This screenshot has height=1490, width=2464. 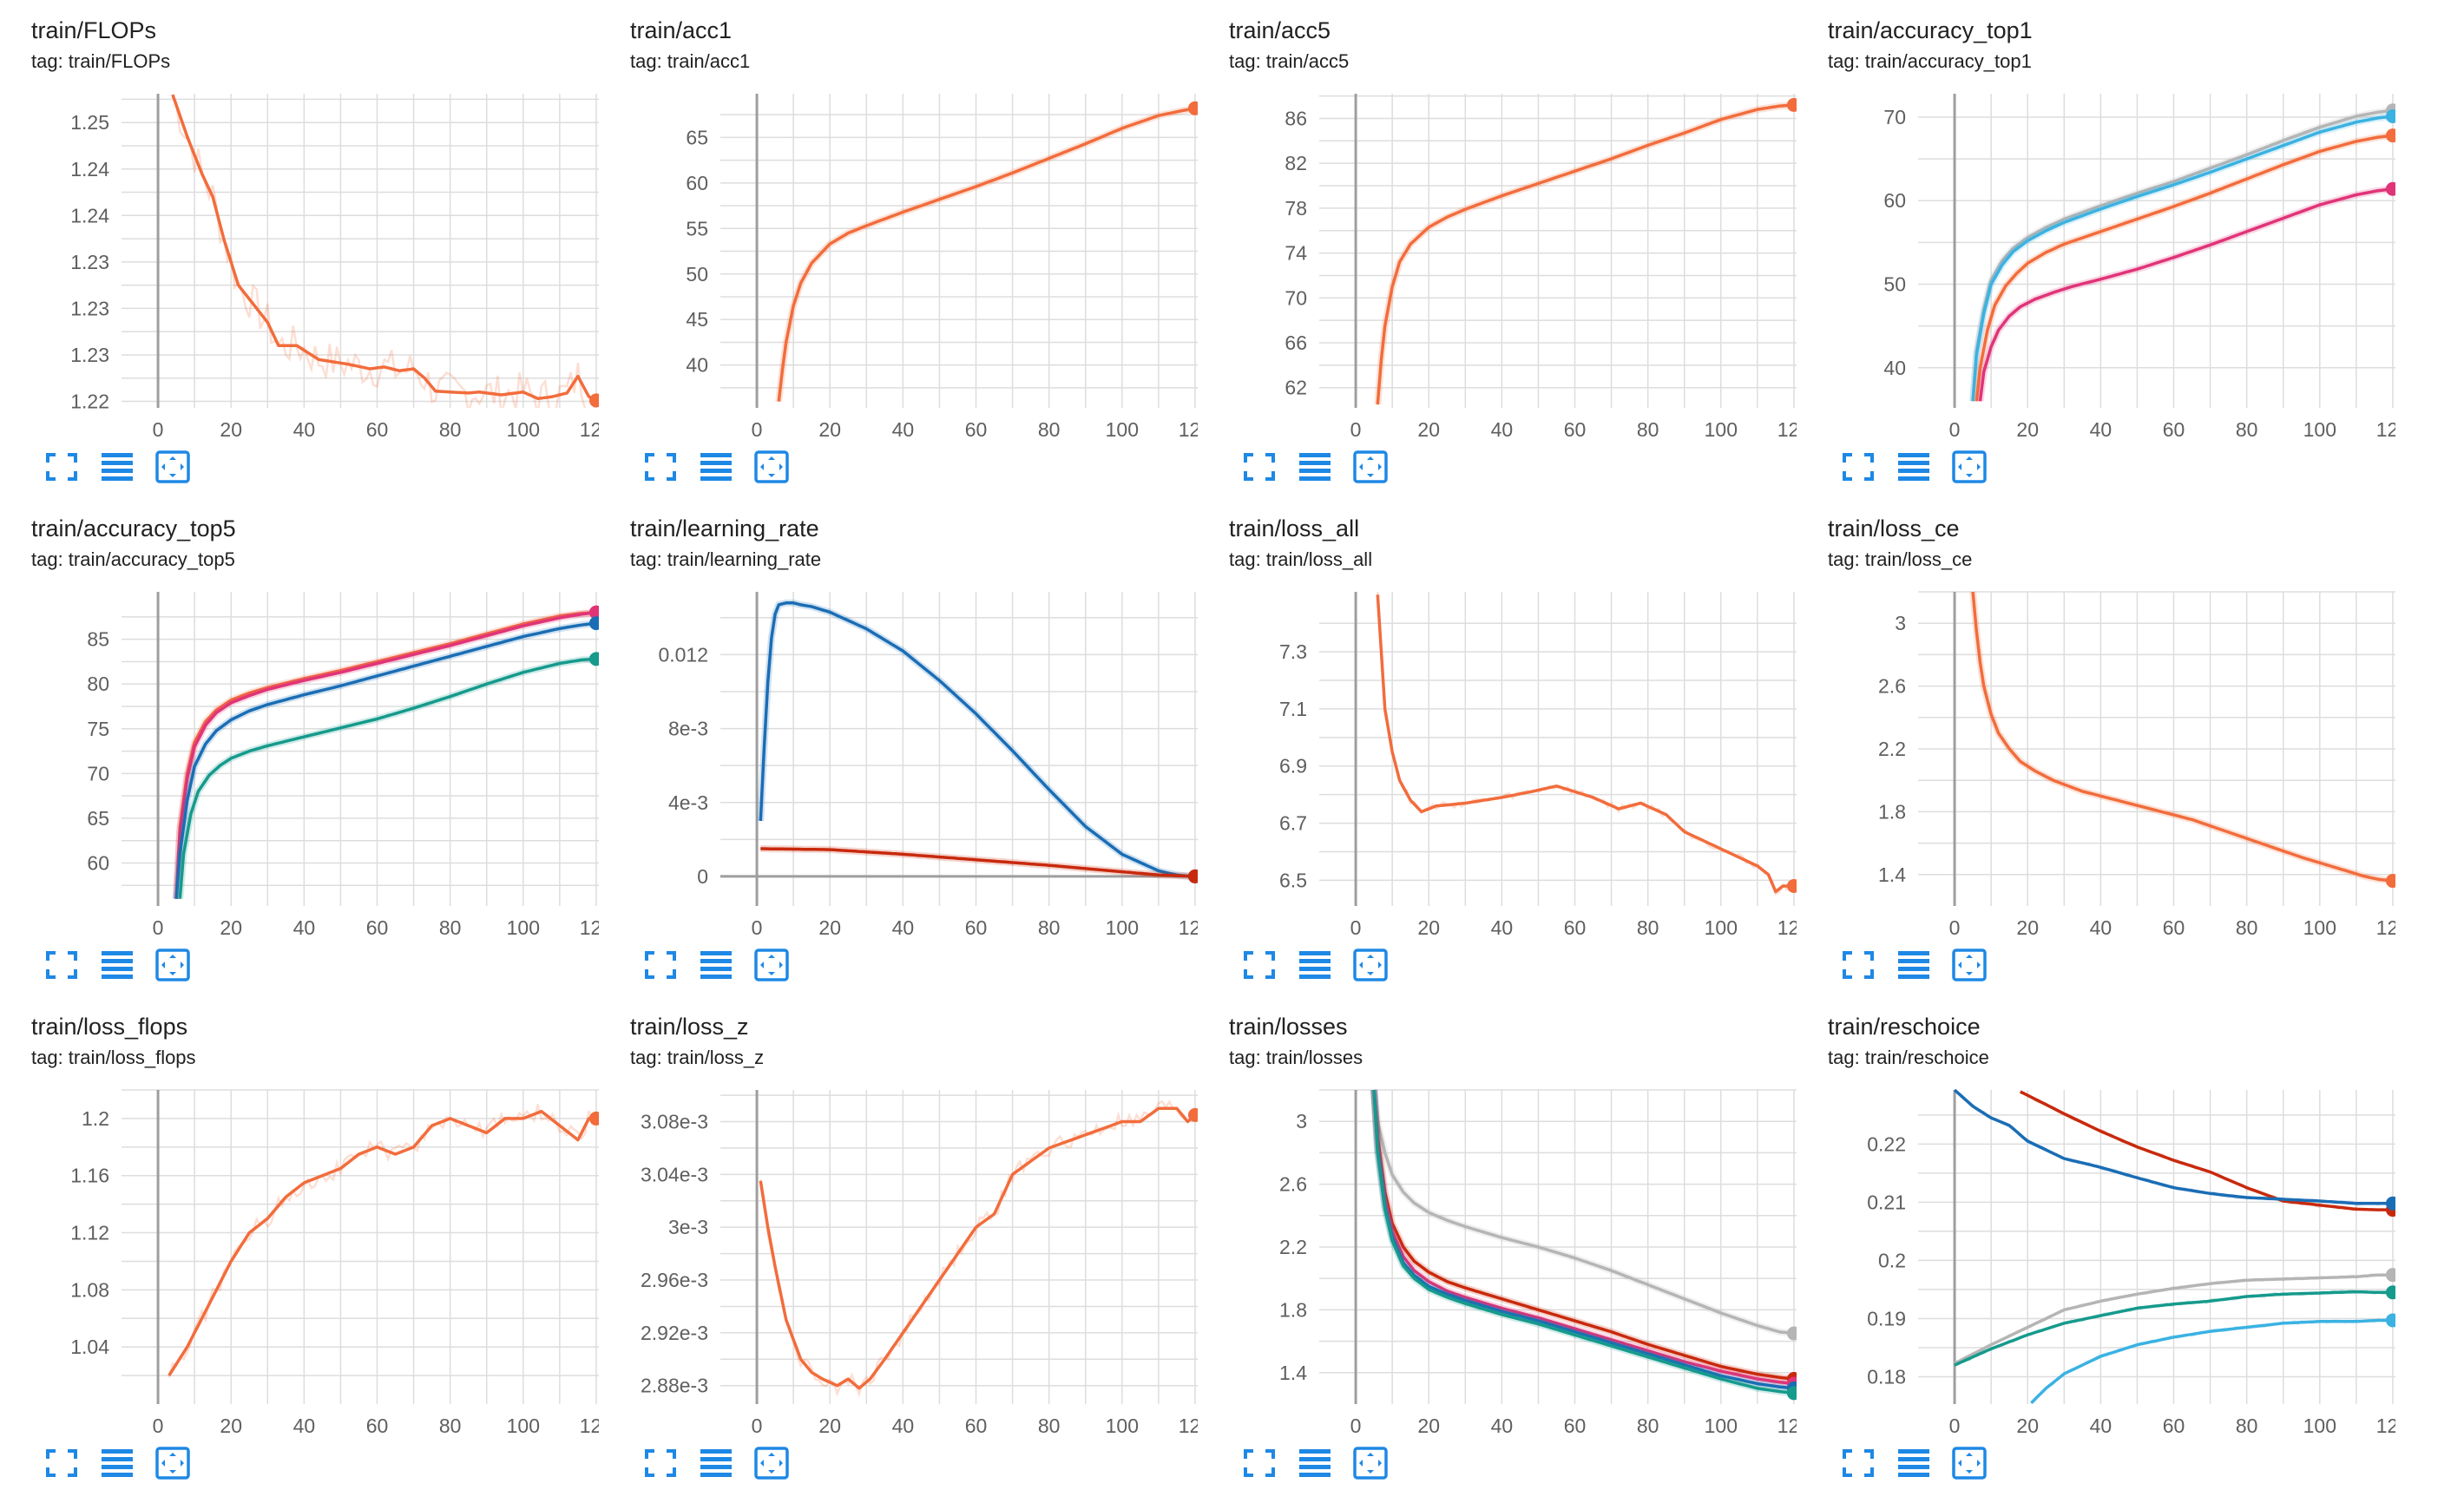 What do you see at coordinates (2096, 1217) in the screenshot?
I see `line-chart: 0 20 40 60 80 100 120 0.18 0.19 0.2 0.21 0.22` at bounding box center [2096, 1217].